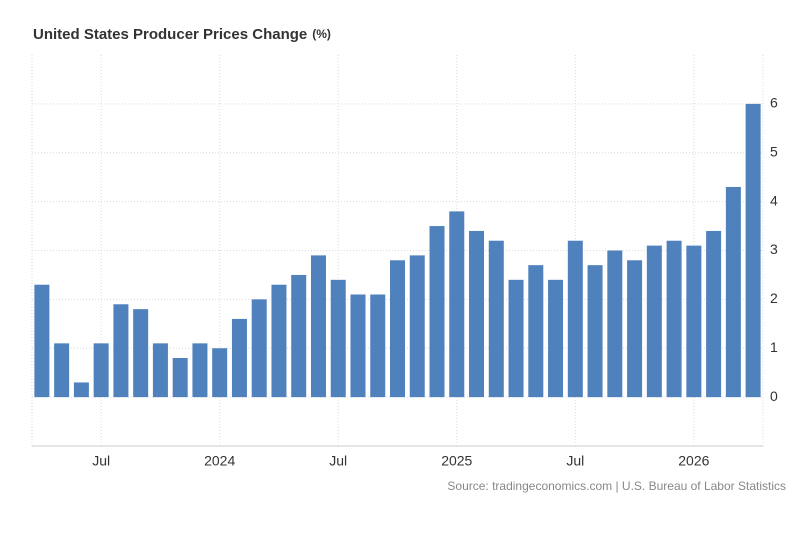  I want to click on y-tick-label: 1, so click(774, 347).